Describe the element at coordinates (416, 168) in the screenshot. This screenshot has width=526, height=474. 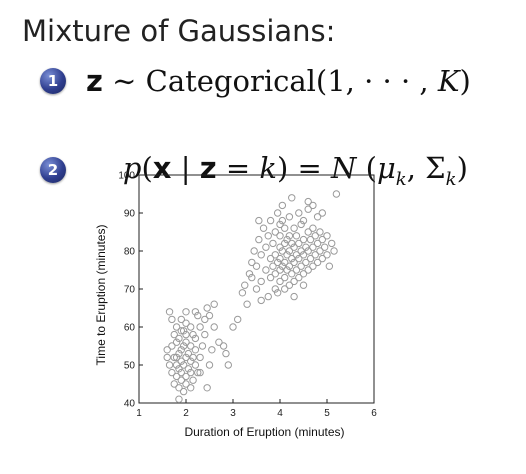
I see `eq2-comma: ,` at that location.